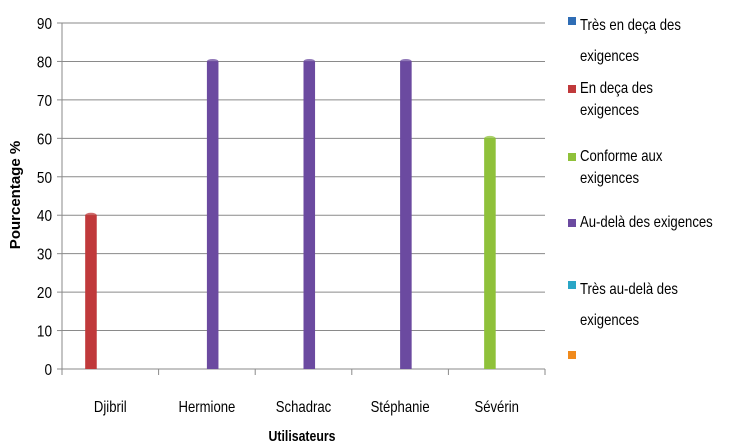 Image resolution: width=745 pixels, height=443 pixels. I want to click on legend-label: Au-delà des exigences, so click(646, 222).